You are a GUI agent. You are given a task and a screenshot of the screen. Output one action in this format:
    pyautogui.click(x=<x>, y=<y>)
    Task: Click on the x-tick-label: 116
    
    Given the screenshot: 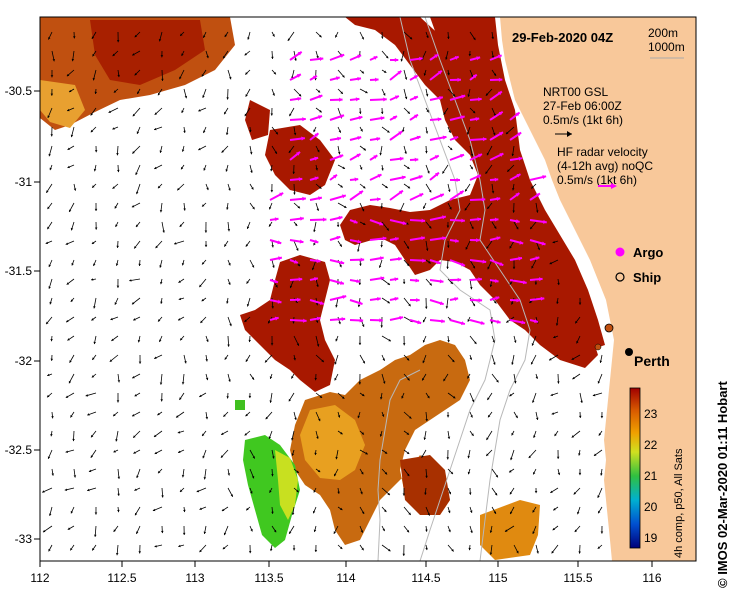 What is the action you would take?
    pyautogui.click(x=651, y=578)
    